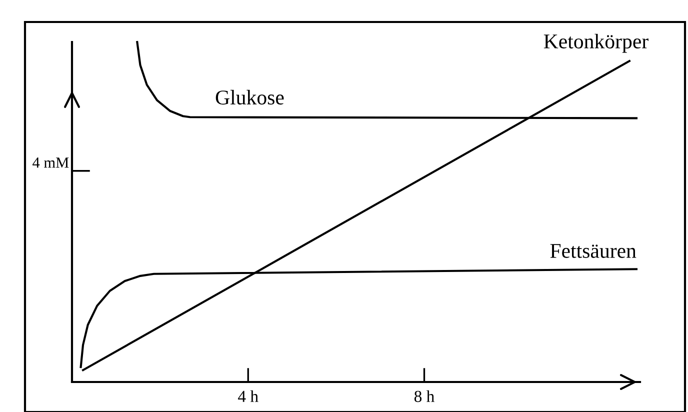 This screenshot has width=688, height=412. Describe the element at coordinates (248, 396) in the screenshot. I see `x-tick-label: 4 h` at that location.